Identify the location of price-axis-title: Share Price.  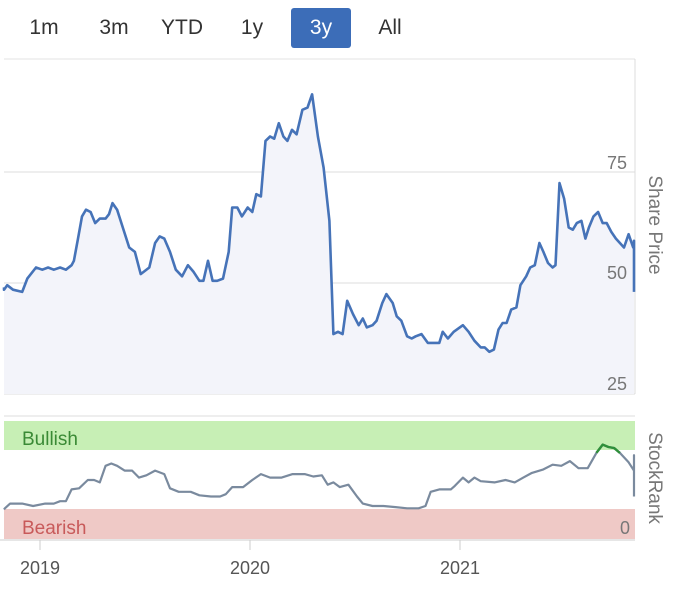
(654, 224).